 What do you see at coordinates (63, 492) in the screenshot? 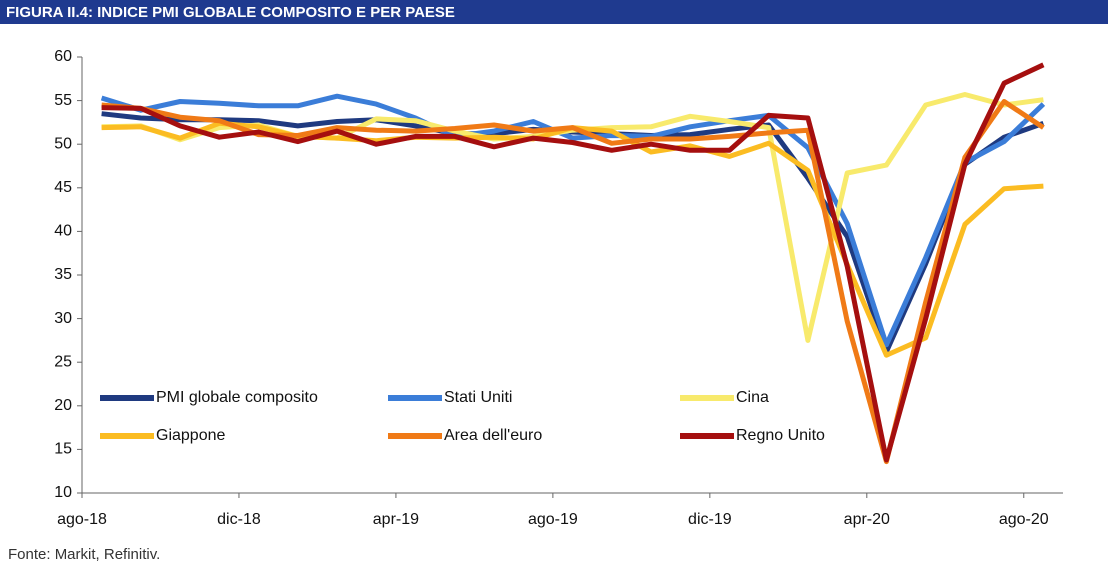
I see `y-tick-label: 10` at bounding box center [63, 492].